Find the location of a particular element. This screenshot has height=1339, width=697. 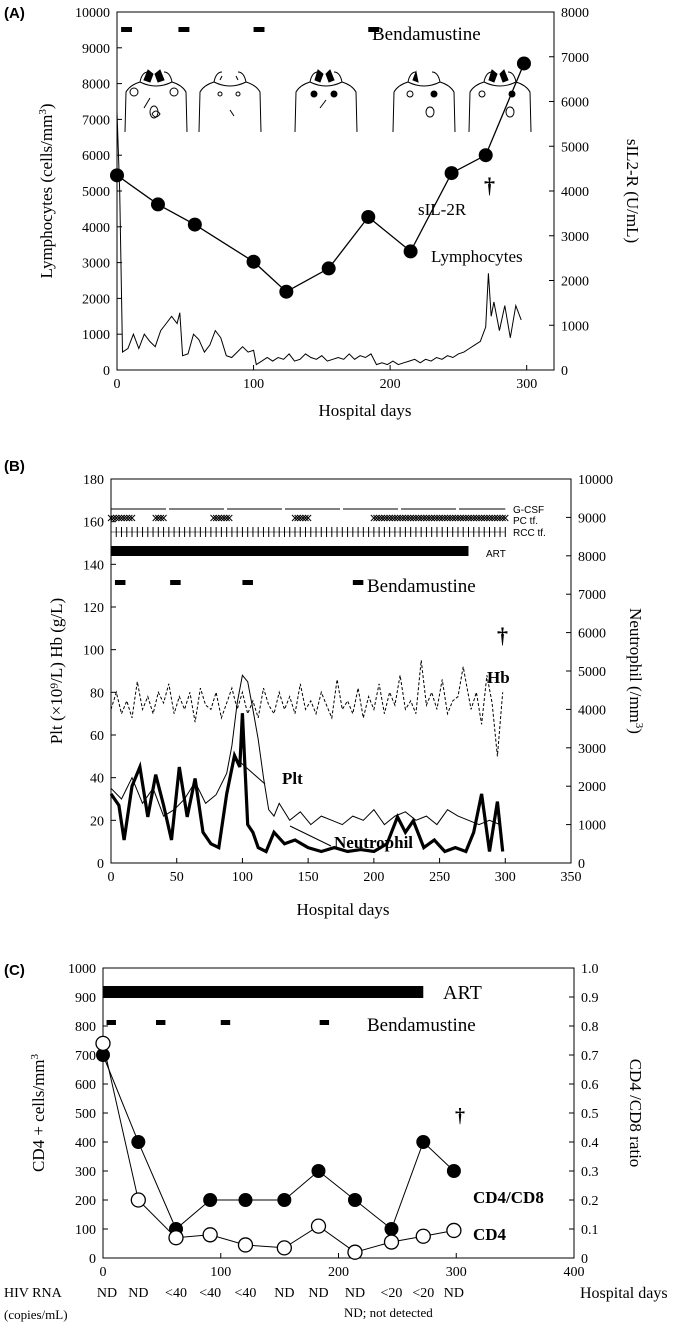

y-left-tick-label: 900 is located at coordinates (85, 998).